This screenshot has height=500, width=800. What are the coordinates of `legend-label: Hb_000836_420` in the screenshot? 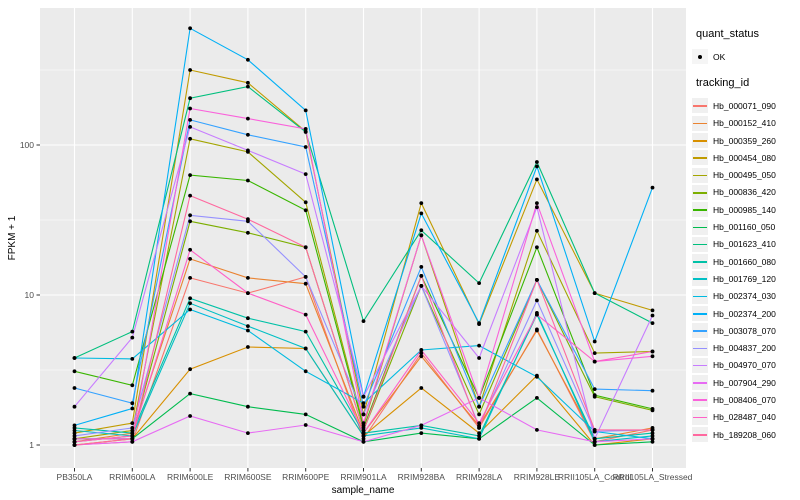 It's located at (744, 192).